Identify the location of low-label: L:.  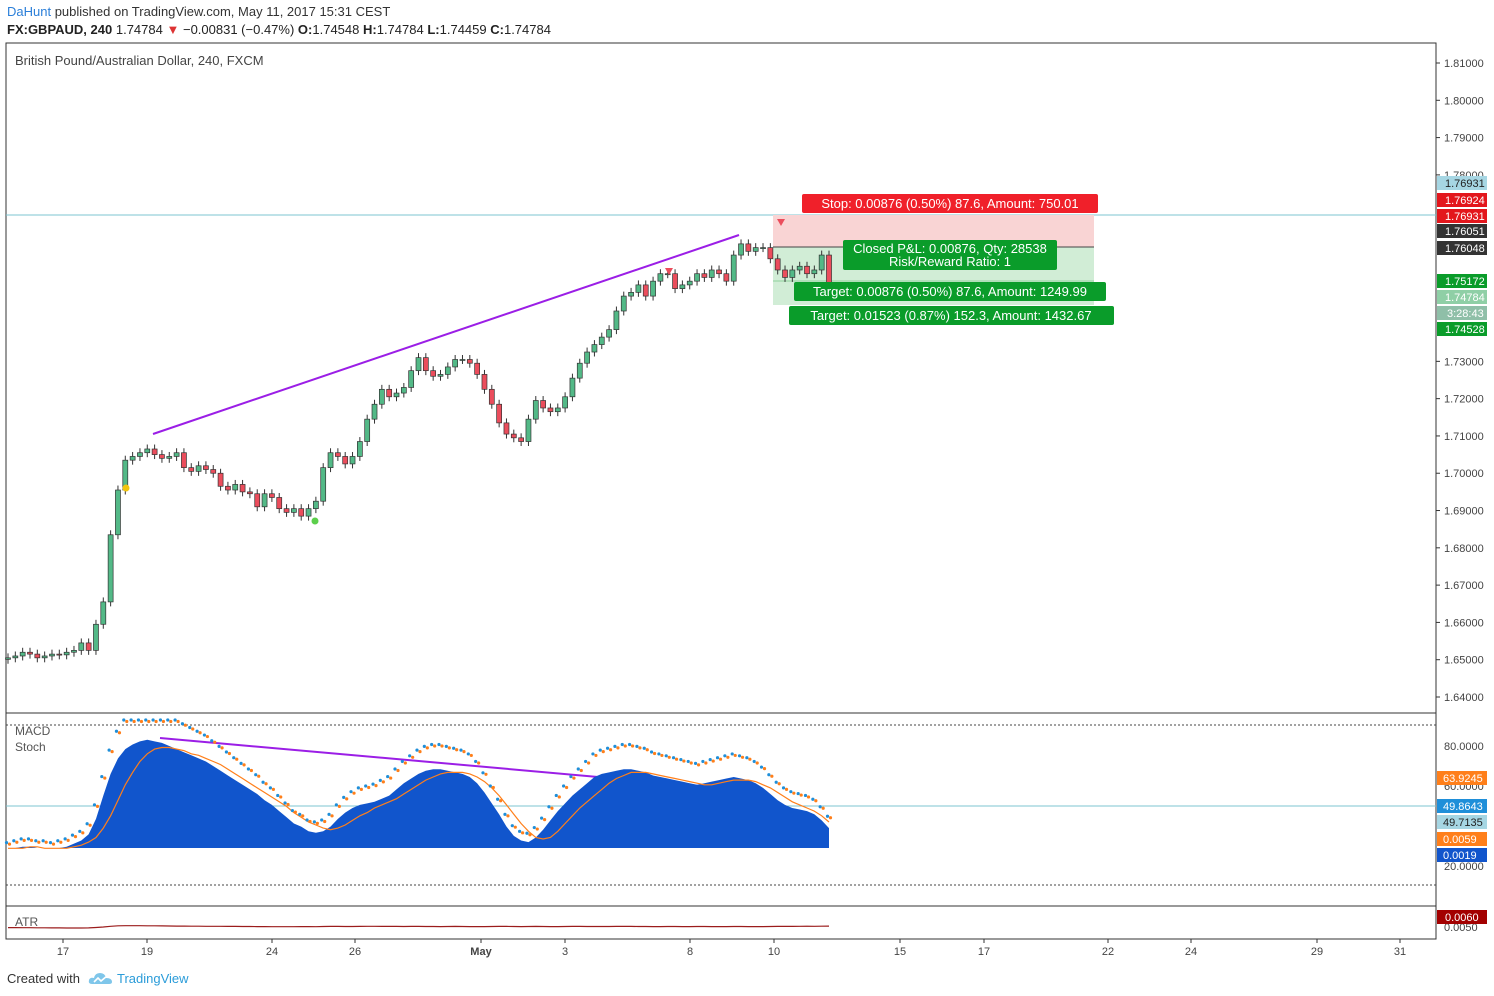
(433, 29).